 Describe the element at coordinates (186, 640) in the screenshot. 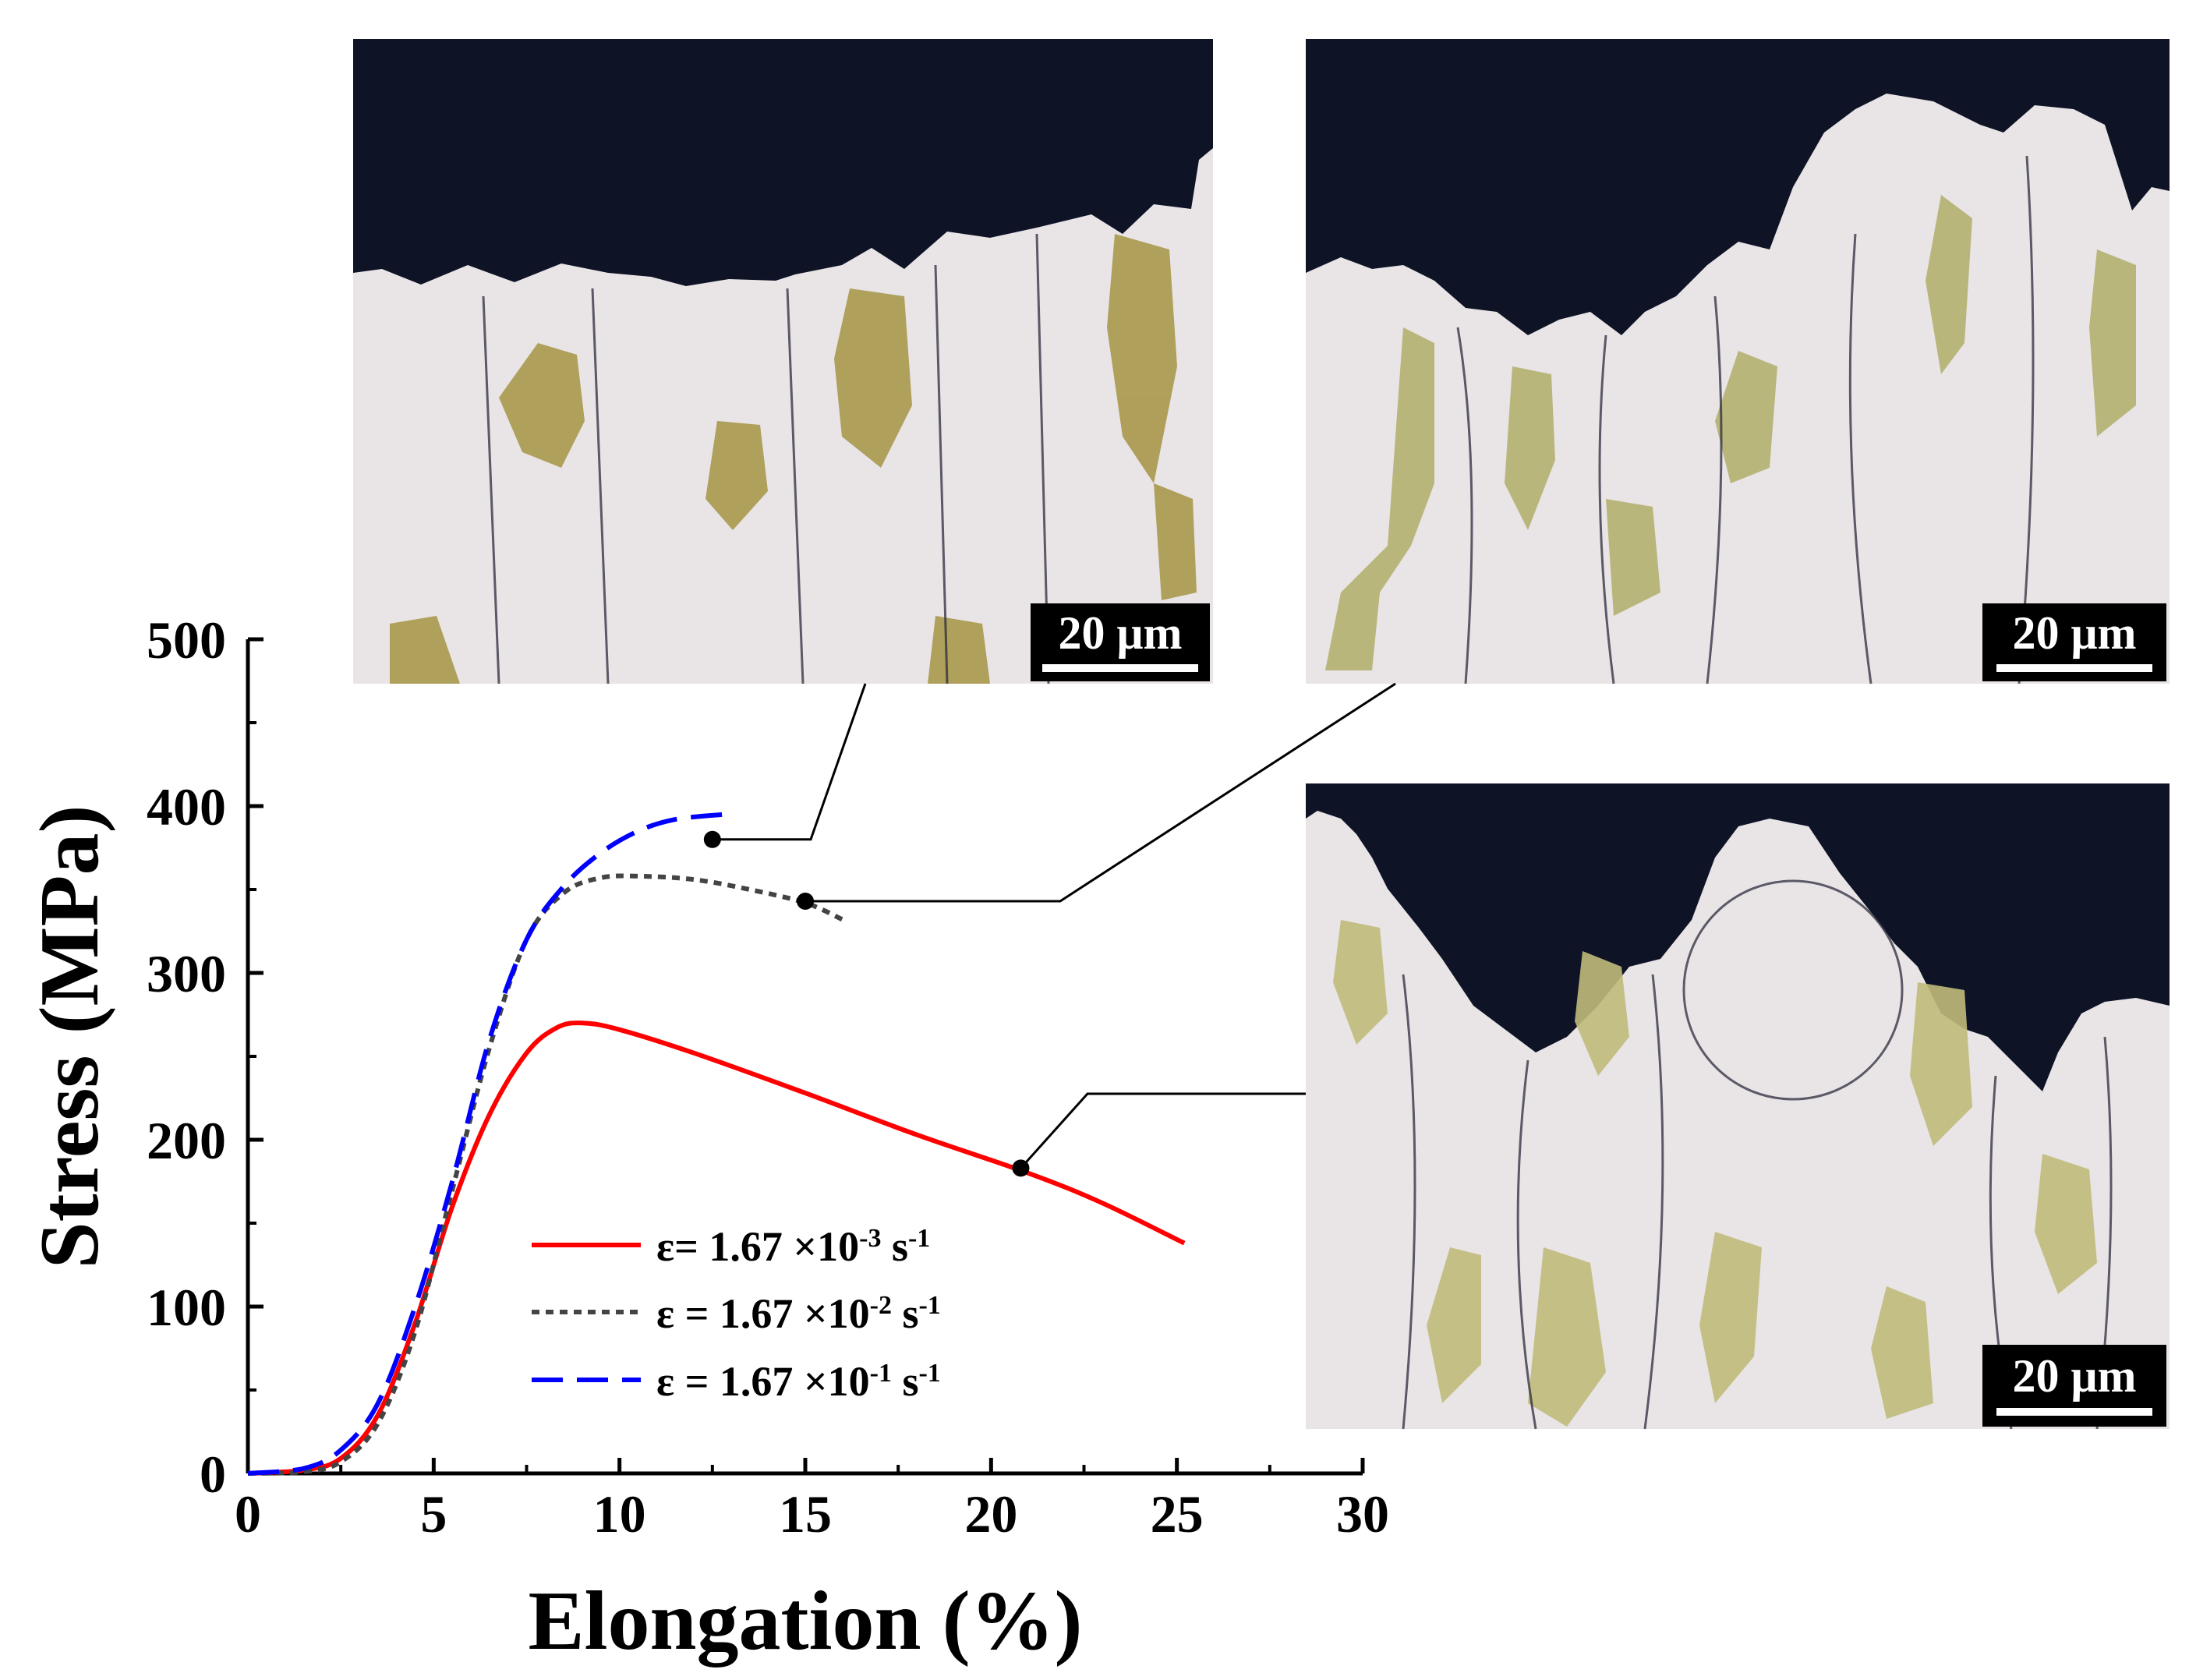

I see `y-tick-label: 500` at that location.